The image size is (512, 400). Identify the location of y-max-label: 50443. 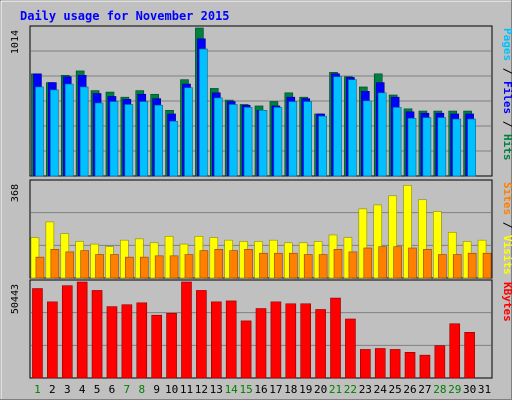
(15, 299).